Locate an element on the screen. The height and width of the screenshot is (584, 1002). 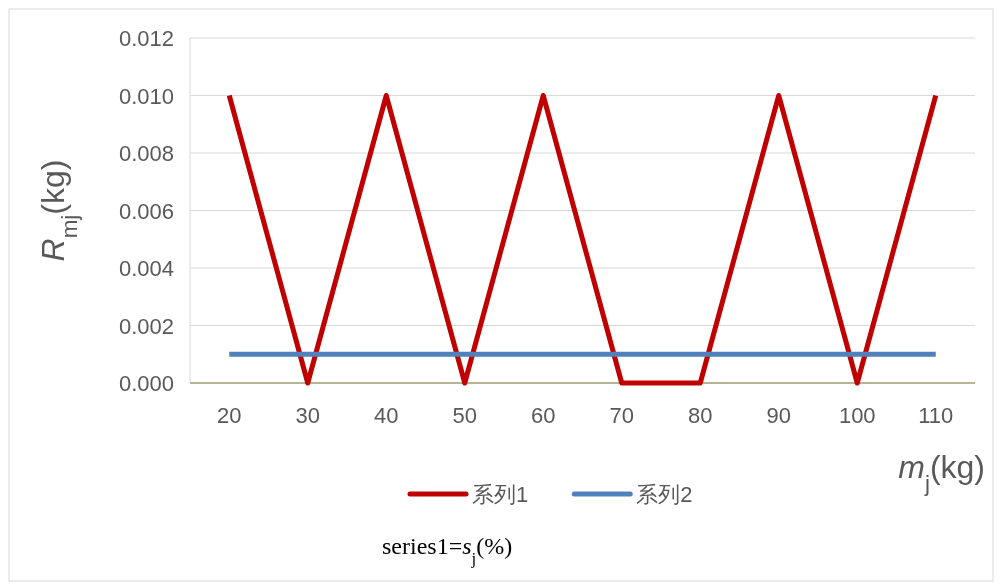
x-tick-label: 110 is located at coordinates (936, 415).